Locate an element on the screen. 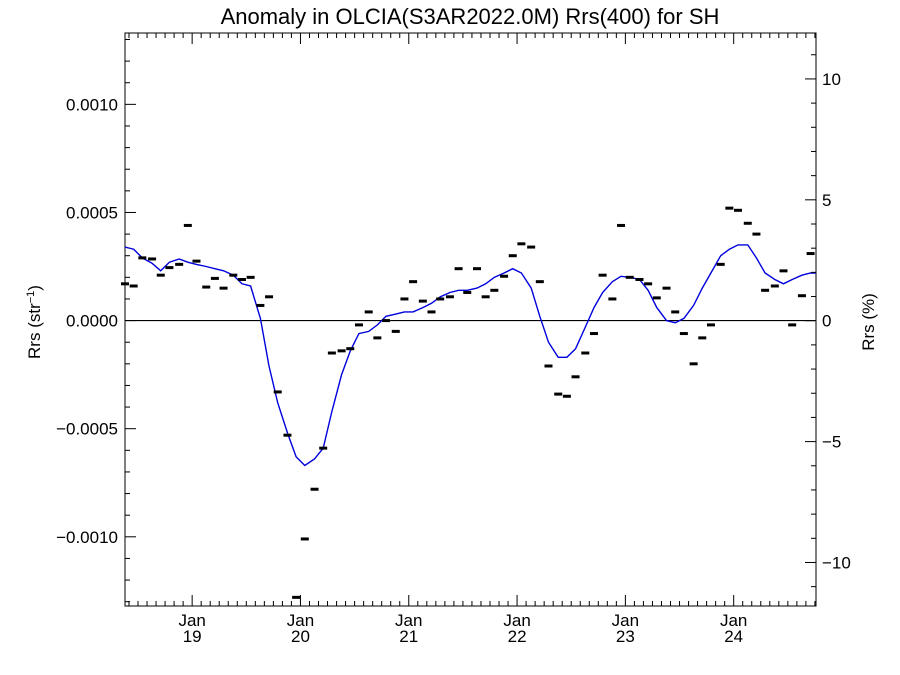 This screenshot has width=900, height=675. x-tick-year-label: 24 is located at coordinates (733, 636).